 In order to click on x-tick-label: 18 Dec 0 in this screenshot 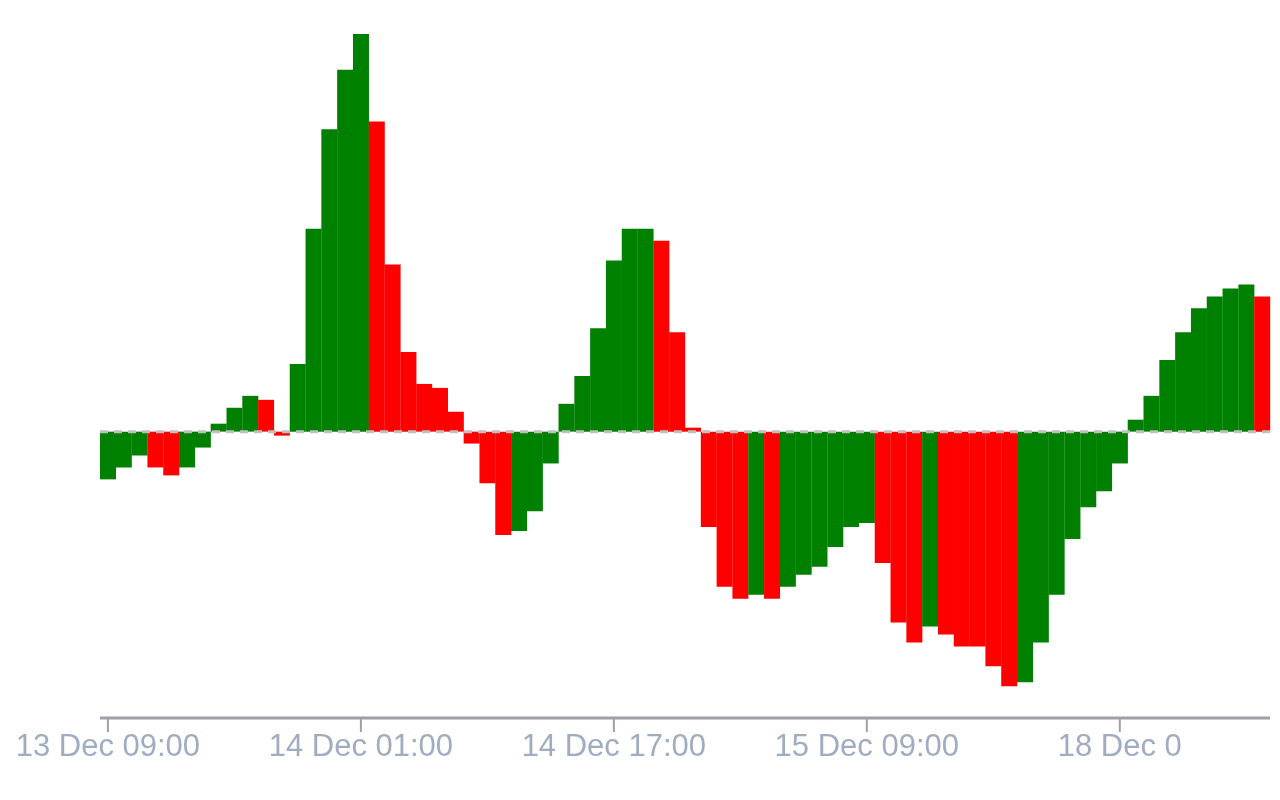, I will do `click(1119, 746)`.